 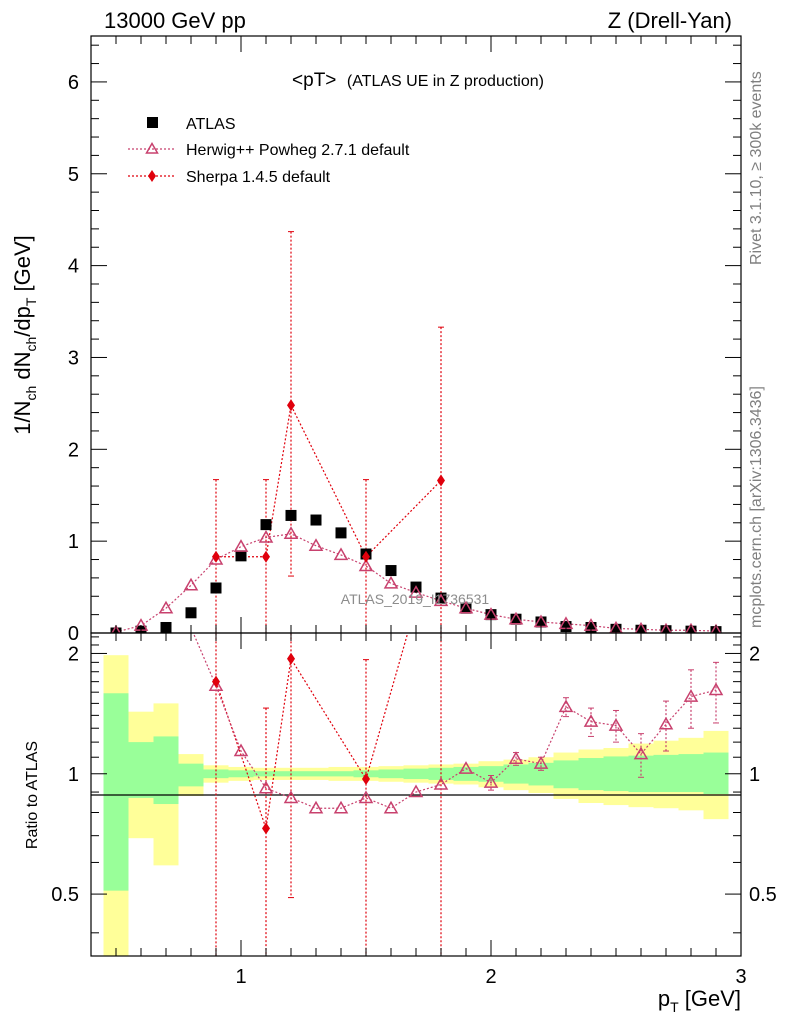 I want to click on ratio-herwig-line, so click(x=454, y=721).